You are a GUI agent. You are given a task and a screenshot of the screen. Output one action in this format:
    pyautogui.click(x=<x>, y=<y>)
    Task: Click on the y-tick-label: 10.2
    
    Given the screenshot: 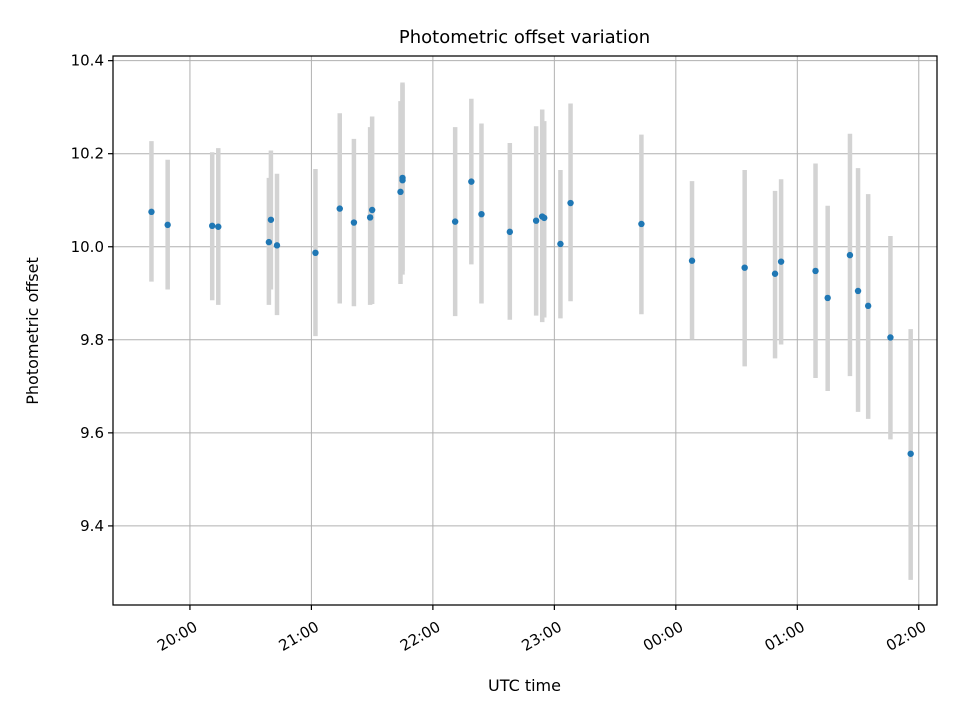 What is the action you would take?
    pyautogui.click(x=87, y=154)
    